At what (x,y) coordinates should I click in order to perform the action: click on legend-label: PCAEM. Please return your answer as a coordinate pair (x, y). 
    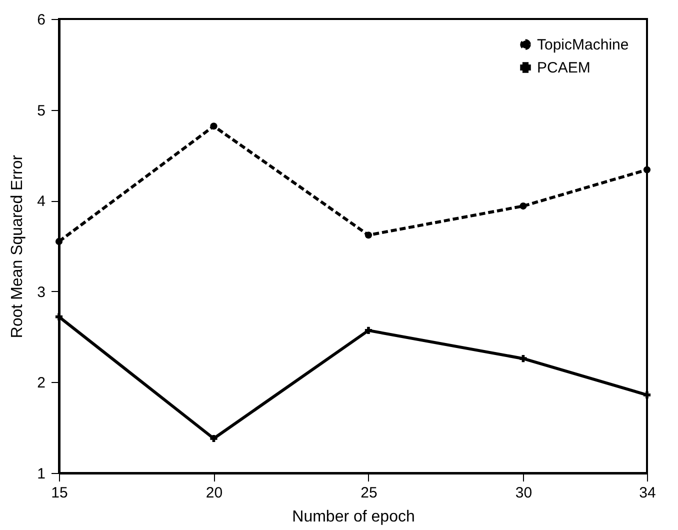
    Looking at the image, I should click on (563, 68).